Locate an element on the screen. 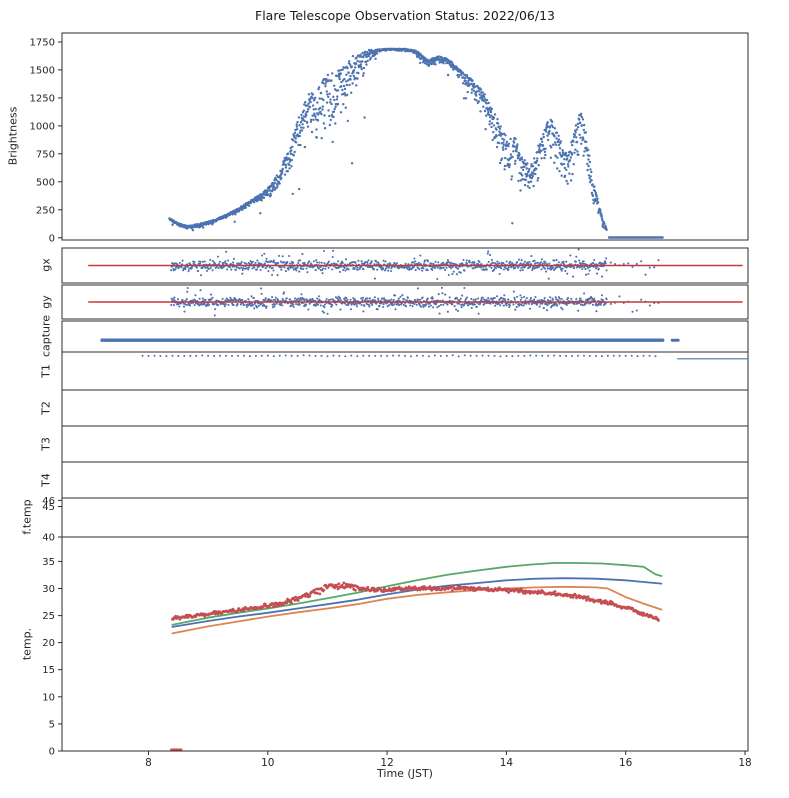 The height and width of the screenshot is (798, 789). x-tick-label: 8 is located at coordinates (148, 763).